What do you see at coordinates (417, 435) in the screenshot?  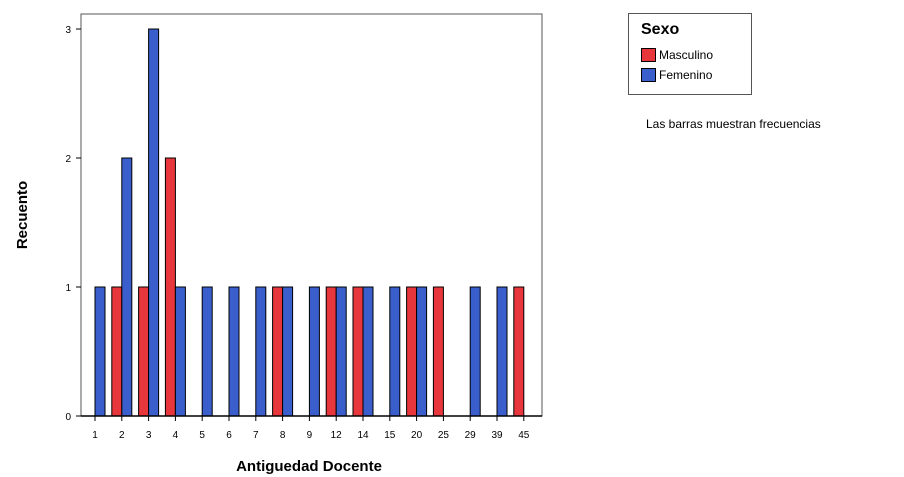 I see `x-tick-label: 20` at bounding box center [417, 435].